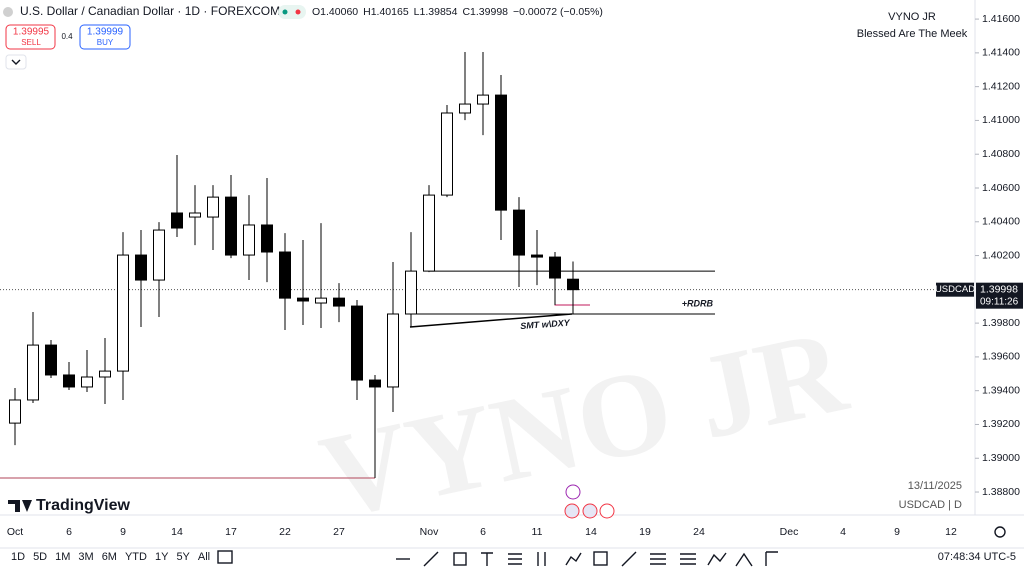 This screenshot has height=574, width=1024. I want to click on sell-button, so click(30, 37).